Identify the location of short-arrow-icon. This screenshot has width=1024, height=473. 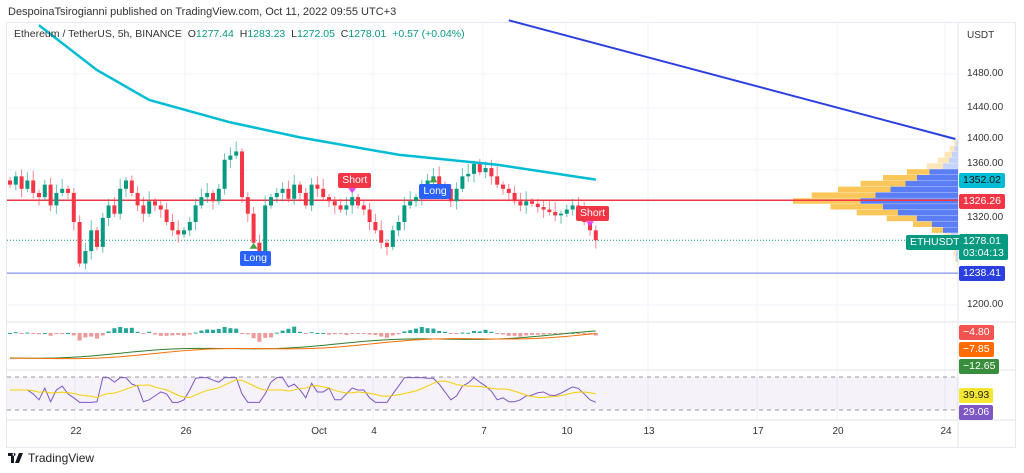
(352, 191).